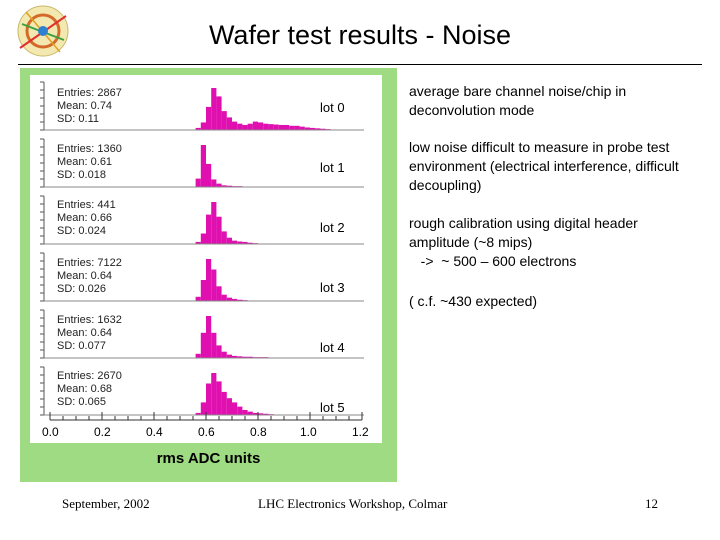  I want to click on sd-value: 0.11, so click(88, 119).